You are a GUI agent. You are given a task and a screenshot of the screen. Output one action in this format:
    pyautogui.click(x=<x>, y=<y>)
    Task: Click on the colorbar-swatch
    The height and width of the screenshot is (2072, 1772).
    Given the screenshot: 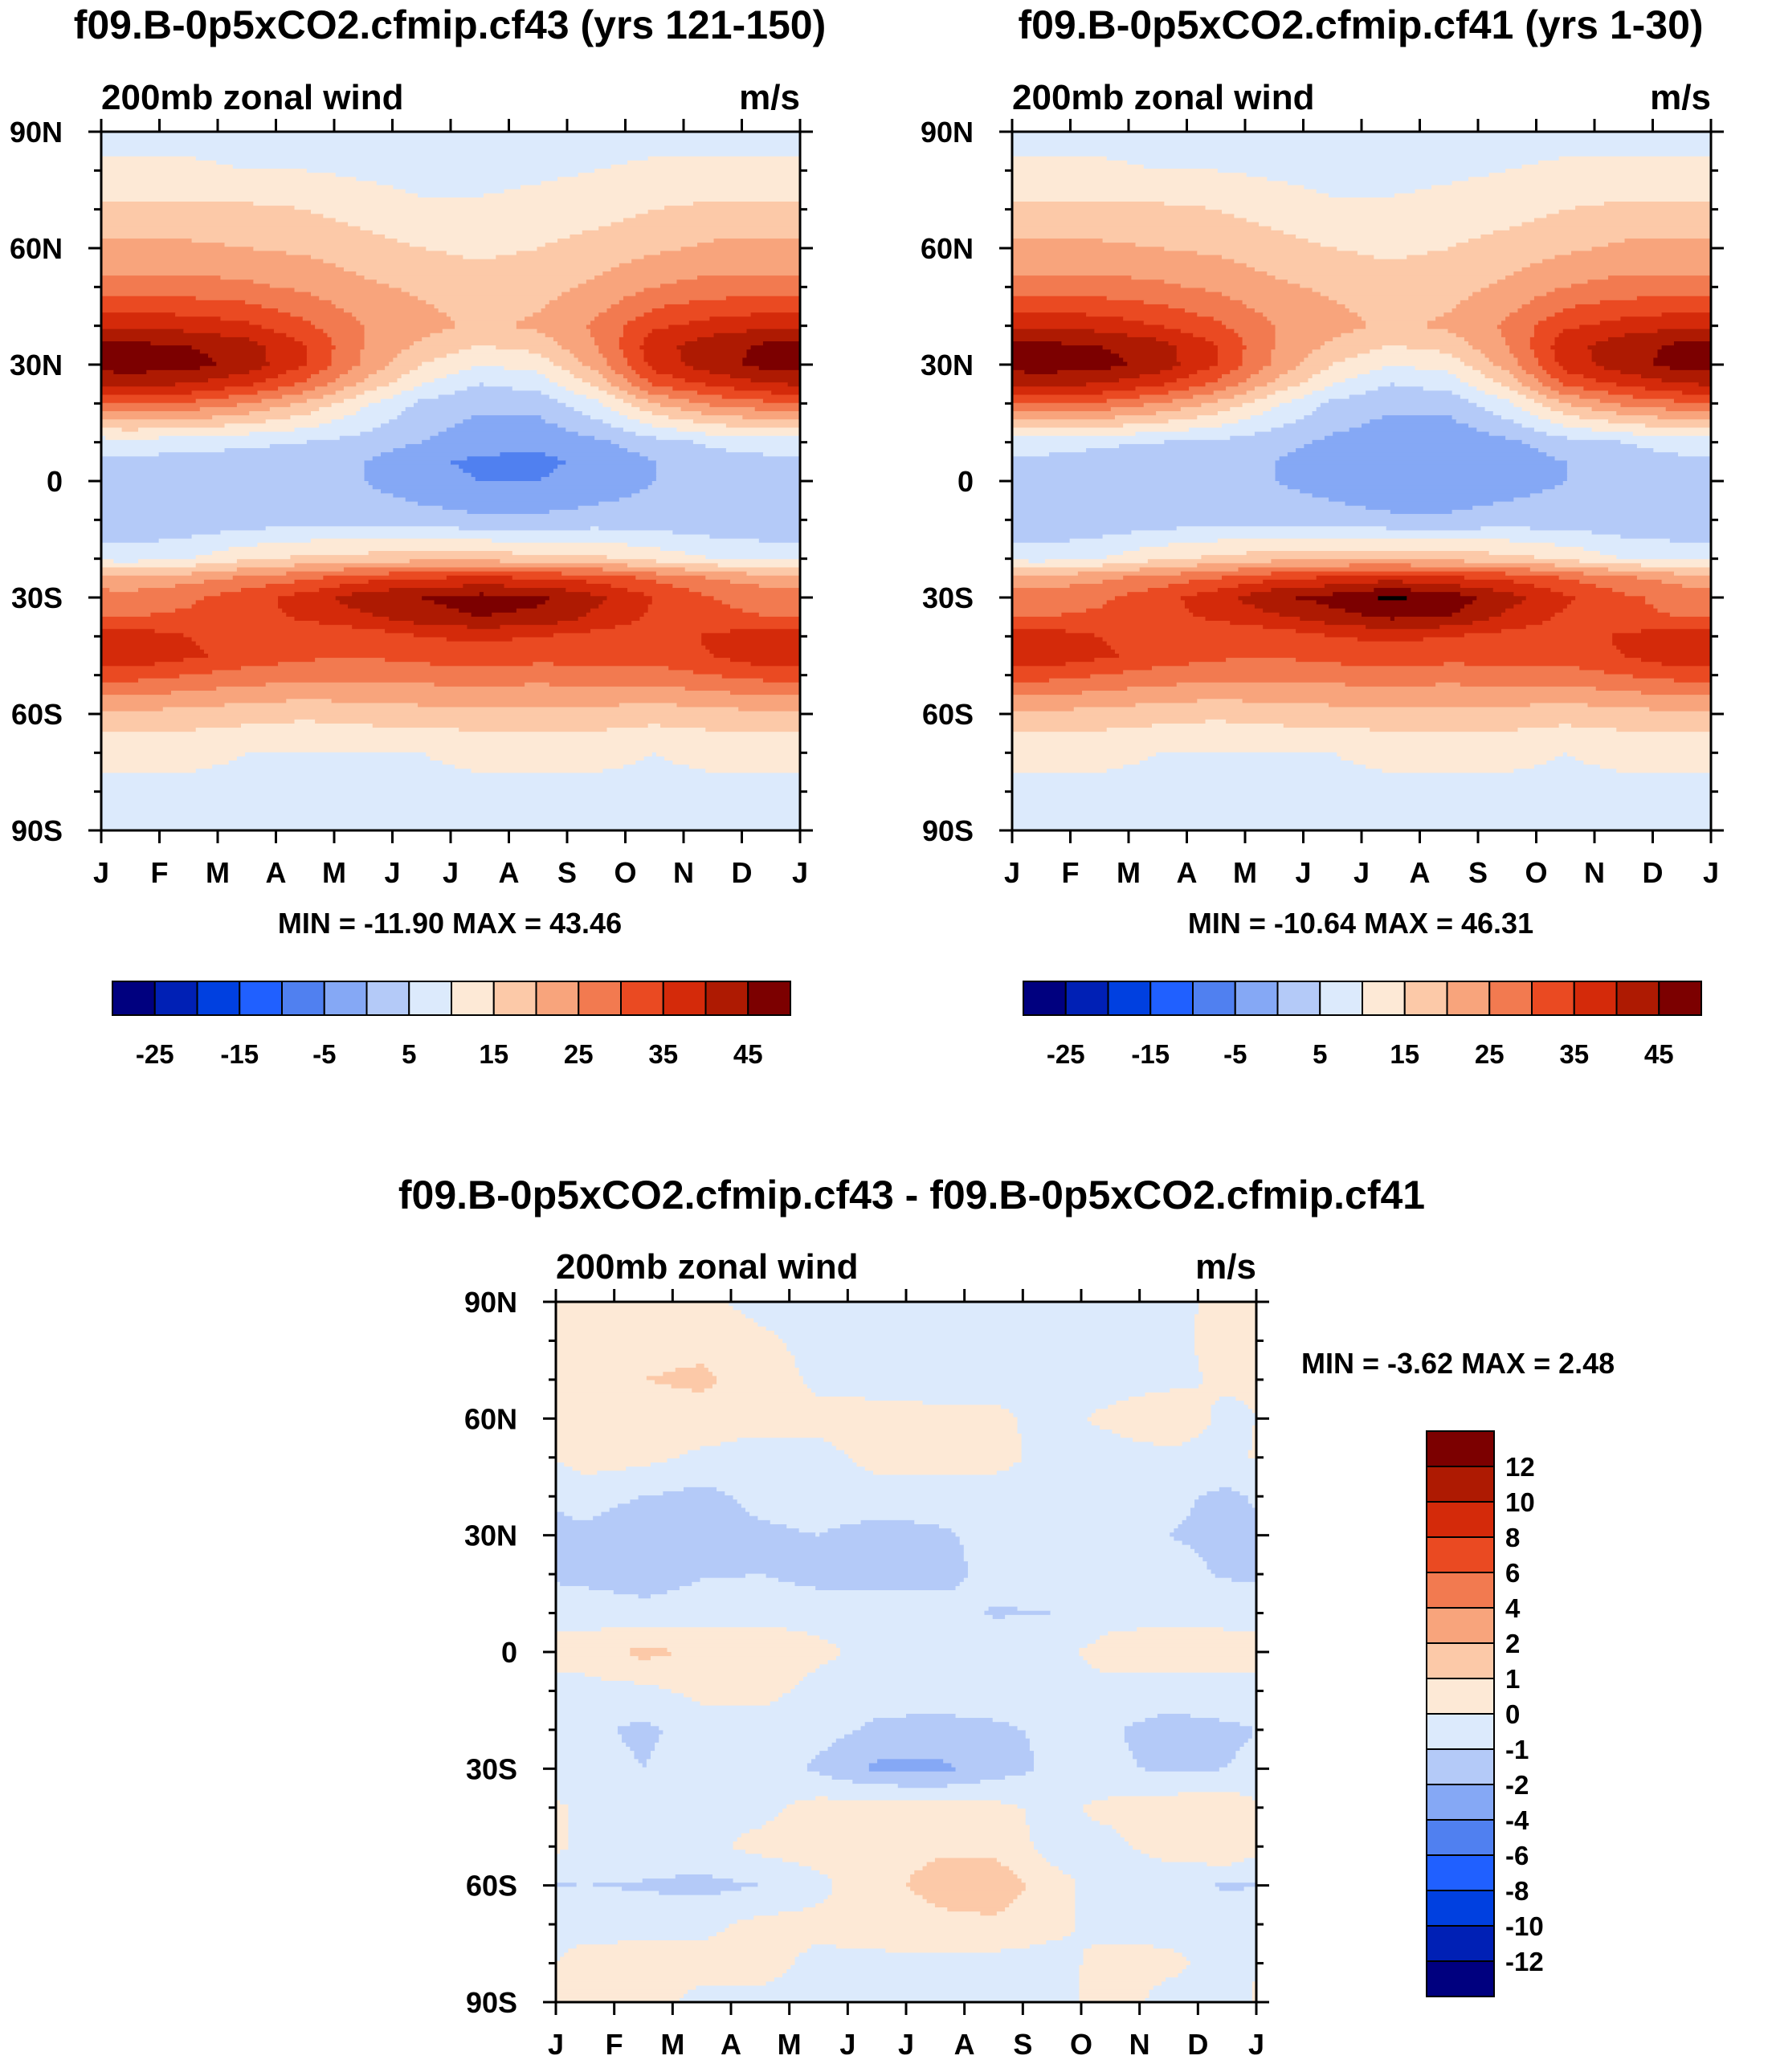 What is the action you would take?
    pyautogui.click(x=1469, y=998)
    